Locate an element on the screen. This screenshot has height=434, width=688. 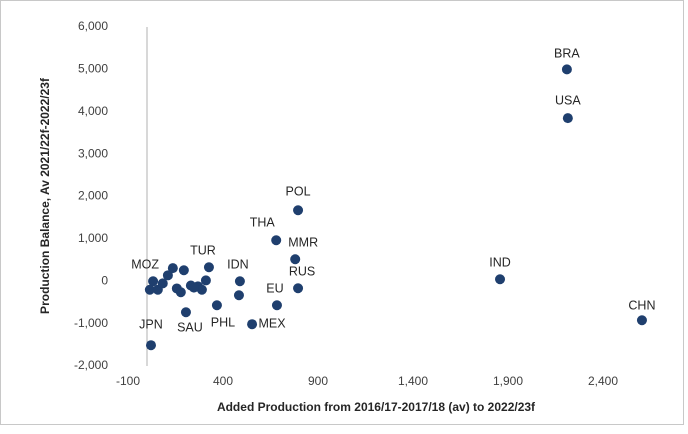
y-tick-label: 4,000 is located at coordinates (93, 111).